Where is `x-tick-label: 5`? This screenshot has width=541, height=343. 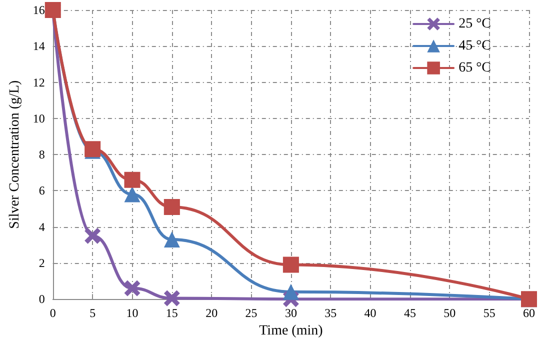
x-tick-label: 5 is located at coordinates (93, 313).